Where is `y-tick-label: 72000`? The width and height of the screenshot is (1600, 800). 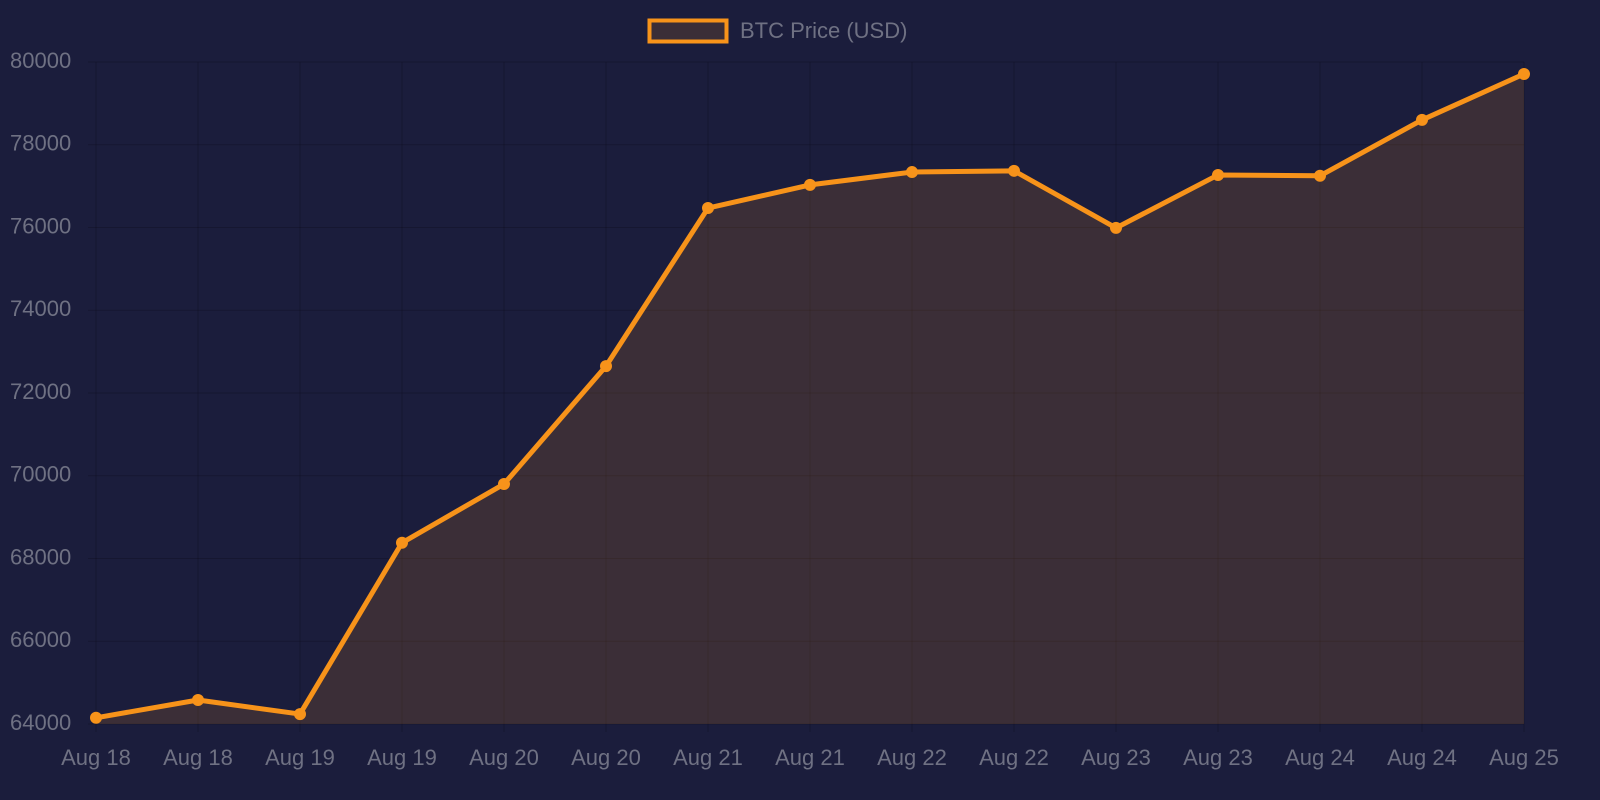
y-tick-label: 72000 is located at coordinates (40, 391).